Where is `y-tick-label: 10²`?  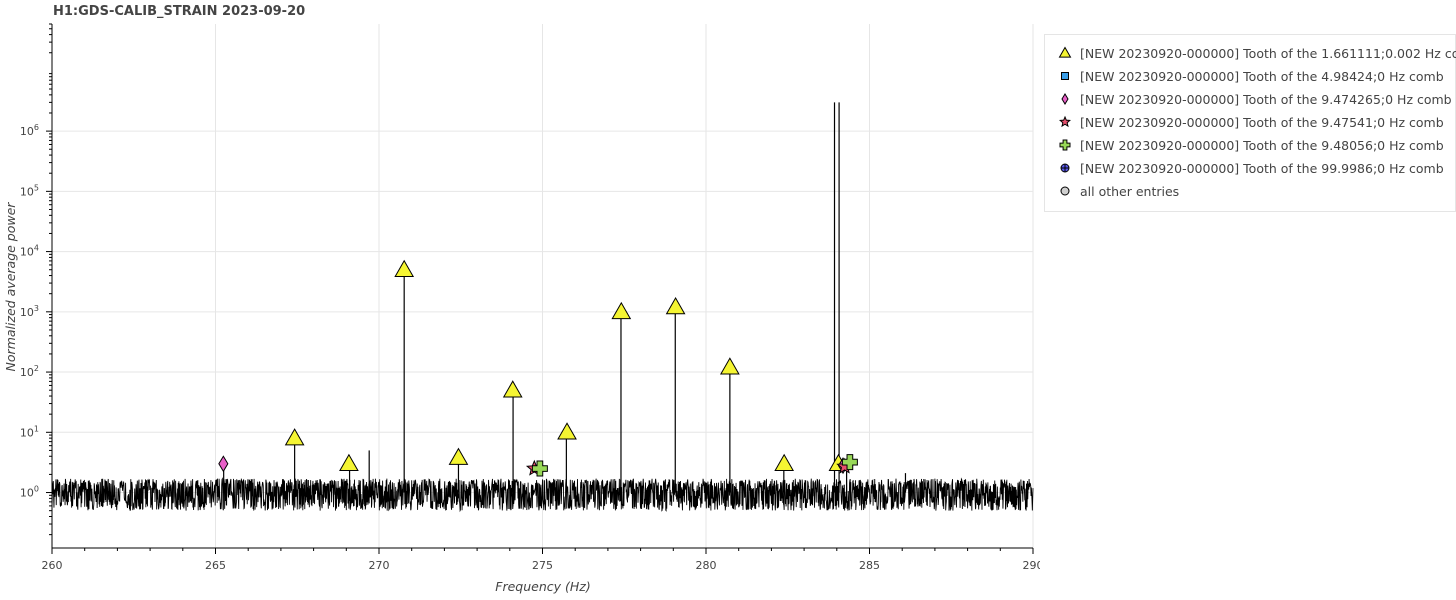
y-tick-label: 10² is located at coordinates (29, 371).